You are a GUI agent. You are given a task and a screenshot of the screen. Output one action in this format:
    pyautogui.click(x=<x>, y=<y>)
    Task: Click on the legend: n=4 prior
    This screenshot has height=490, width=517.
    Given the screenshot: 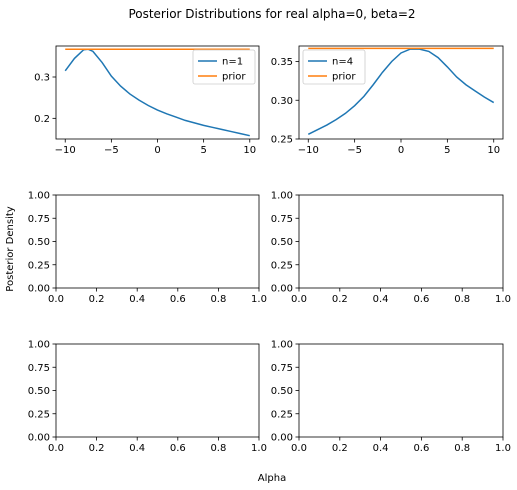 What is the action you would take?
    pyautogui.click(x=334, y=67)
    